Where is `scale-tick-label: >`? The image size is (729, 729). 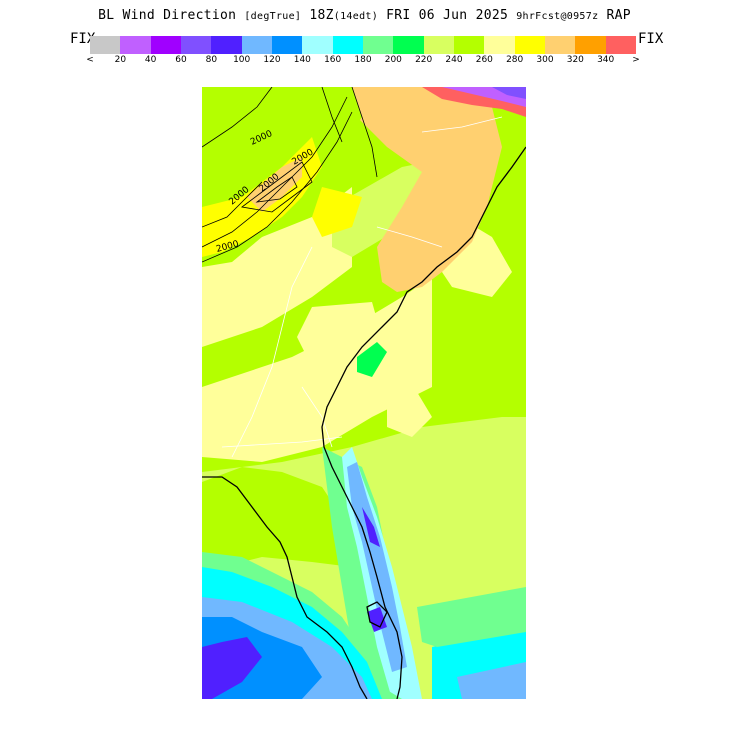
scale-tick-label: > is located at coordinates (636, 60).